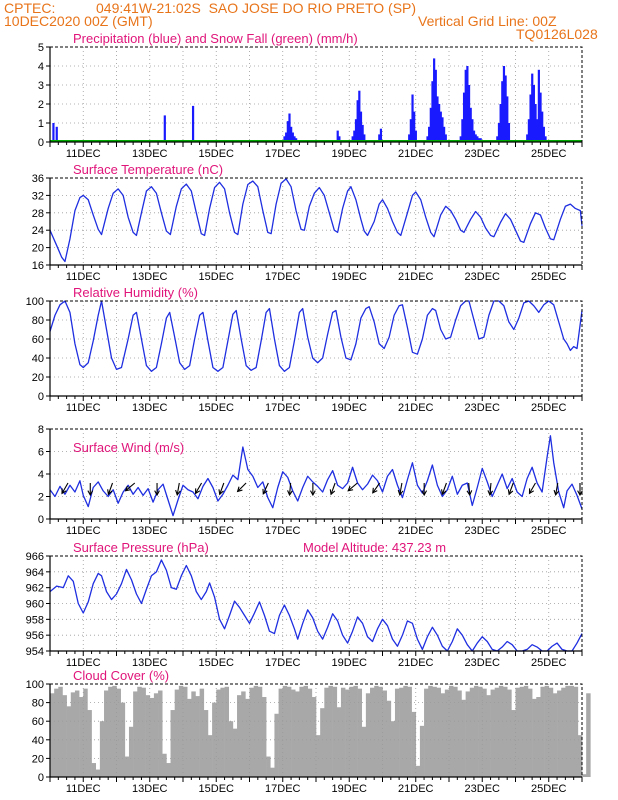  Describe the element at coordinates (35, 685) in the screenshot. I see `y-tick-label: 100` at that location.